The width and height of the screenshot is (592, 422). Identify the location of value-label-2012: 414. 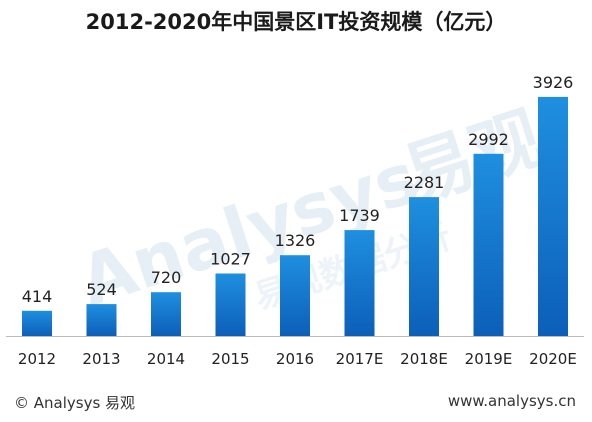
(37, 296).